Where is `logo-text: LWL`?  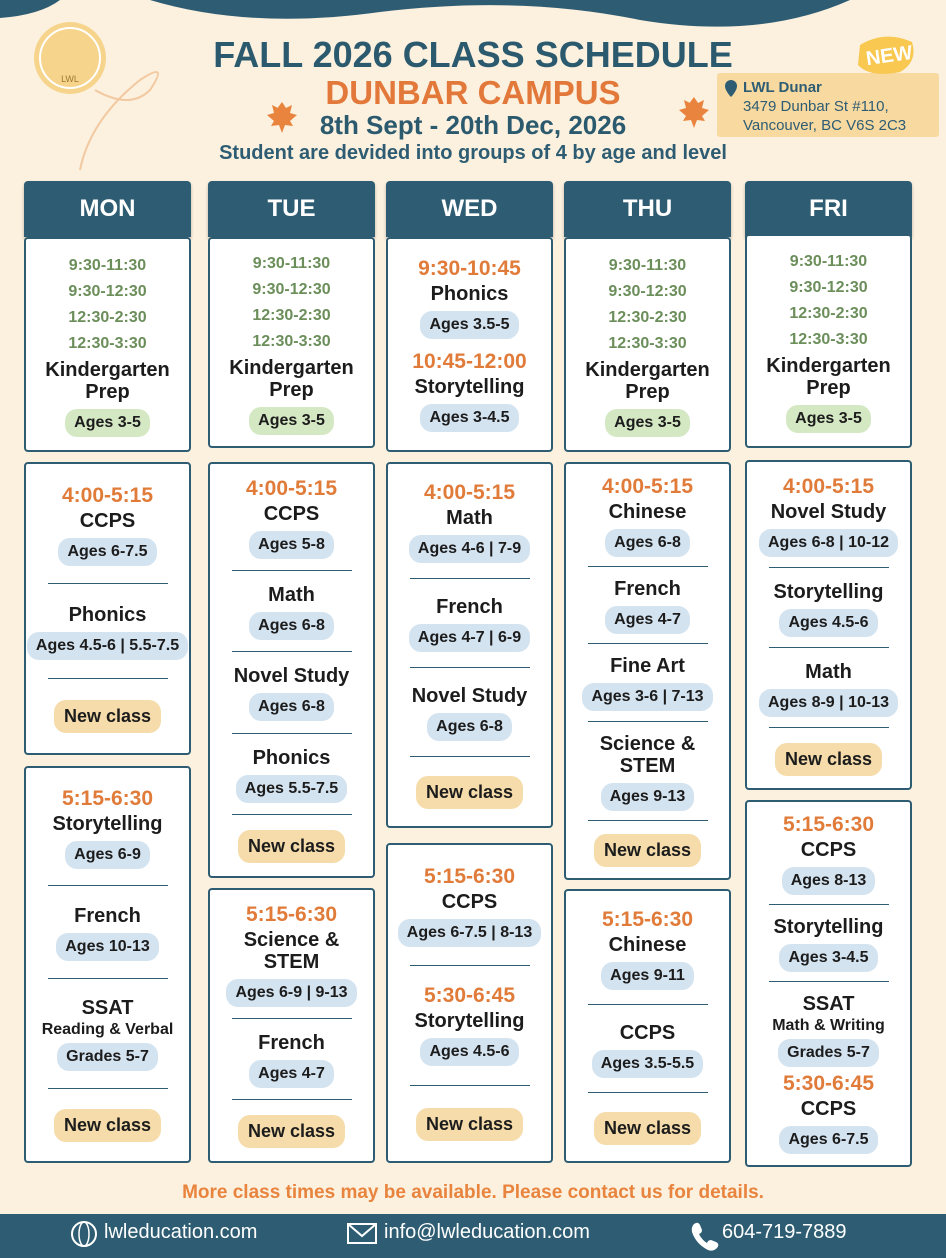 logo-text: LWL is located at coordinates (70, 79).